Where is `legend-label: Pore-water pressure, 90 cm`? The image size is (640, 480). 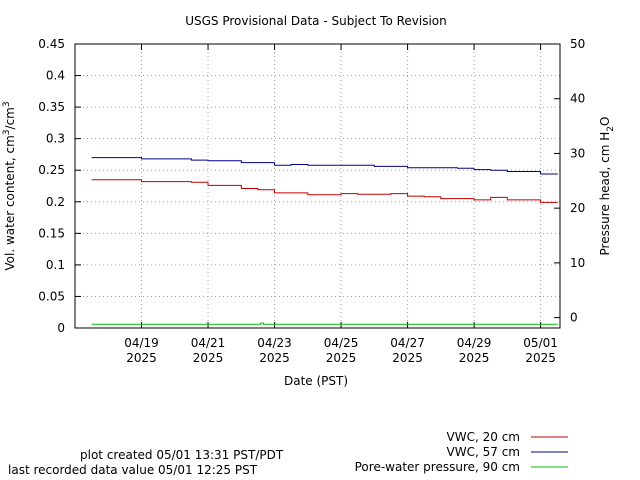
legend-label: Pore-water pressure, 90 cm is located at coordinates (437, 467).